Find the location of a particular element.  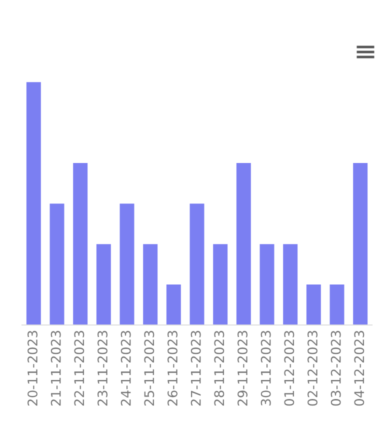

x-tick-label: 20-11-2023 is located at coordinates (33, 368).